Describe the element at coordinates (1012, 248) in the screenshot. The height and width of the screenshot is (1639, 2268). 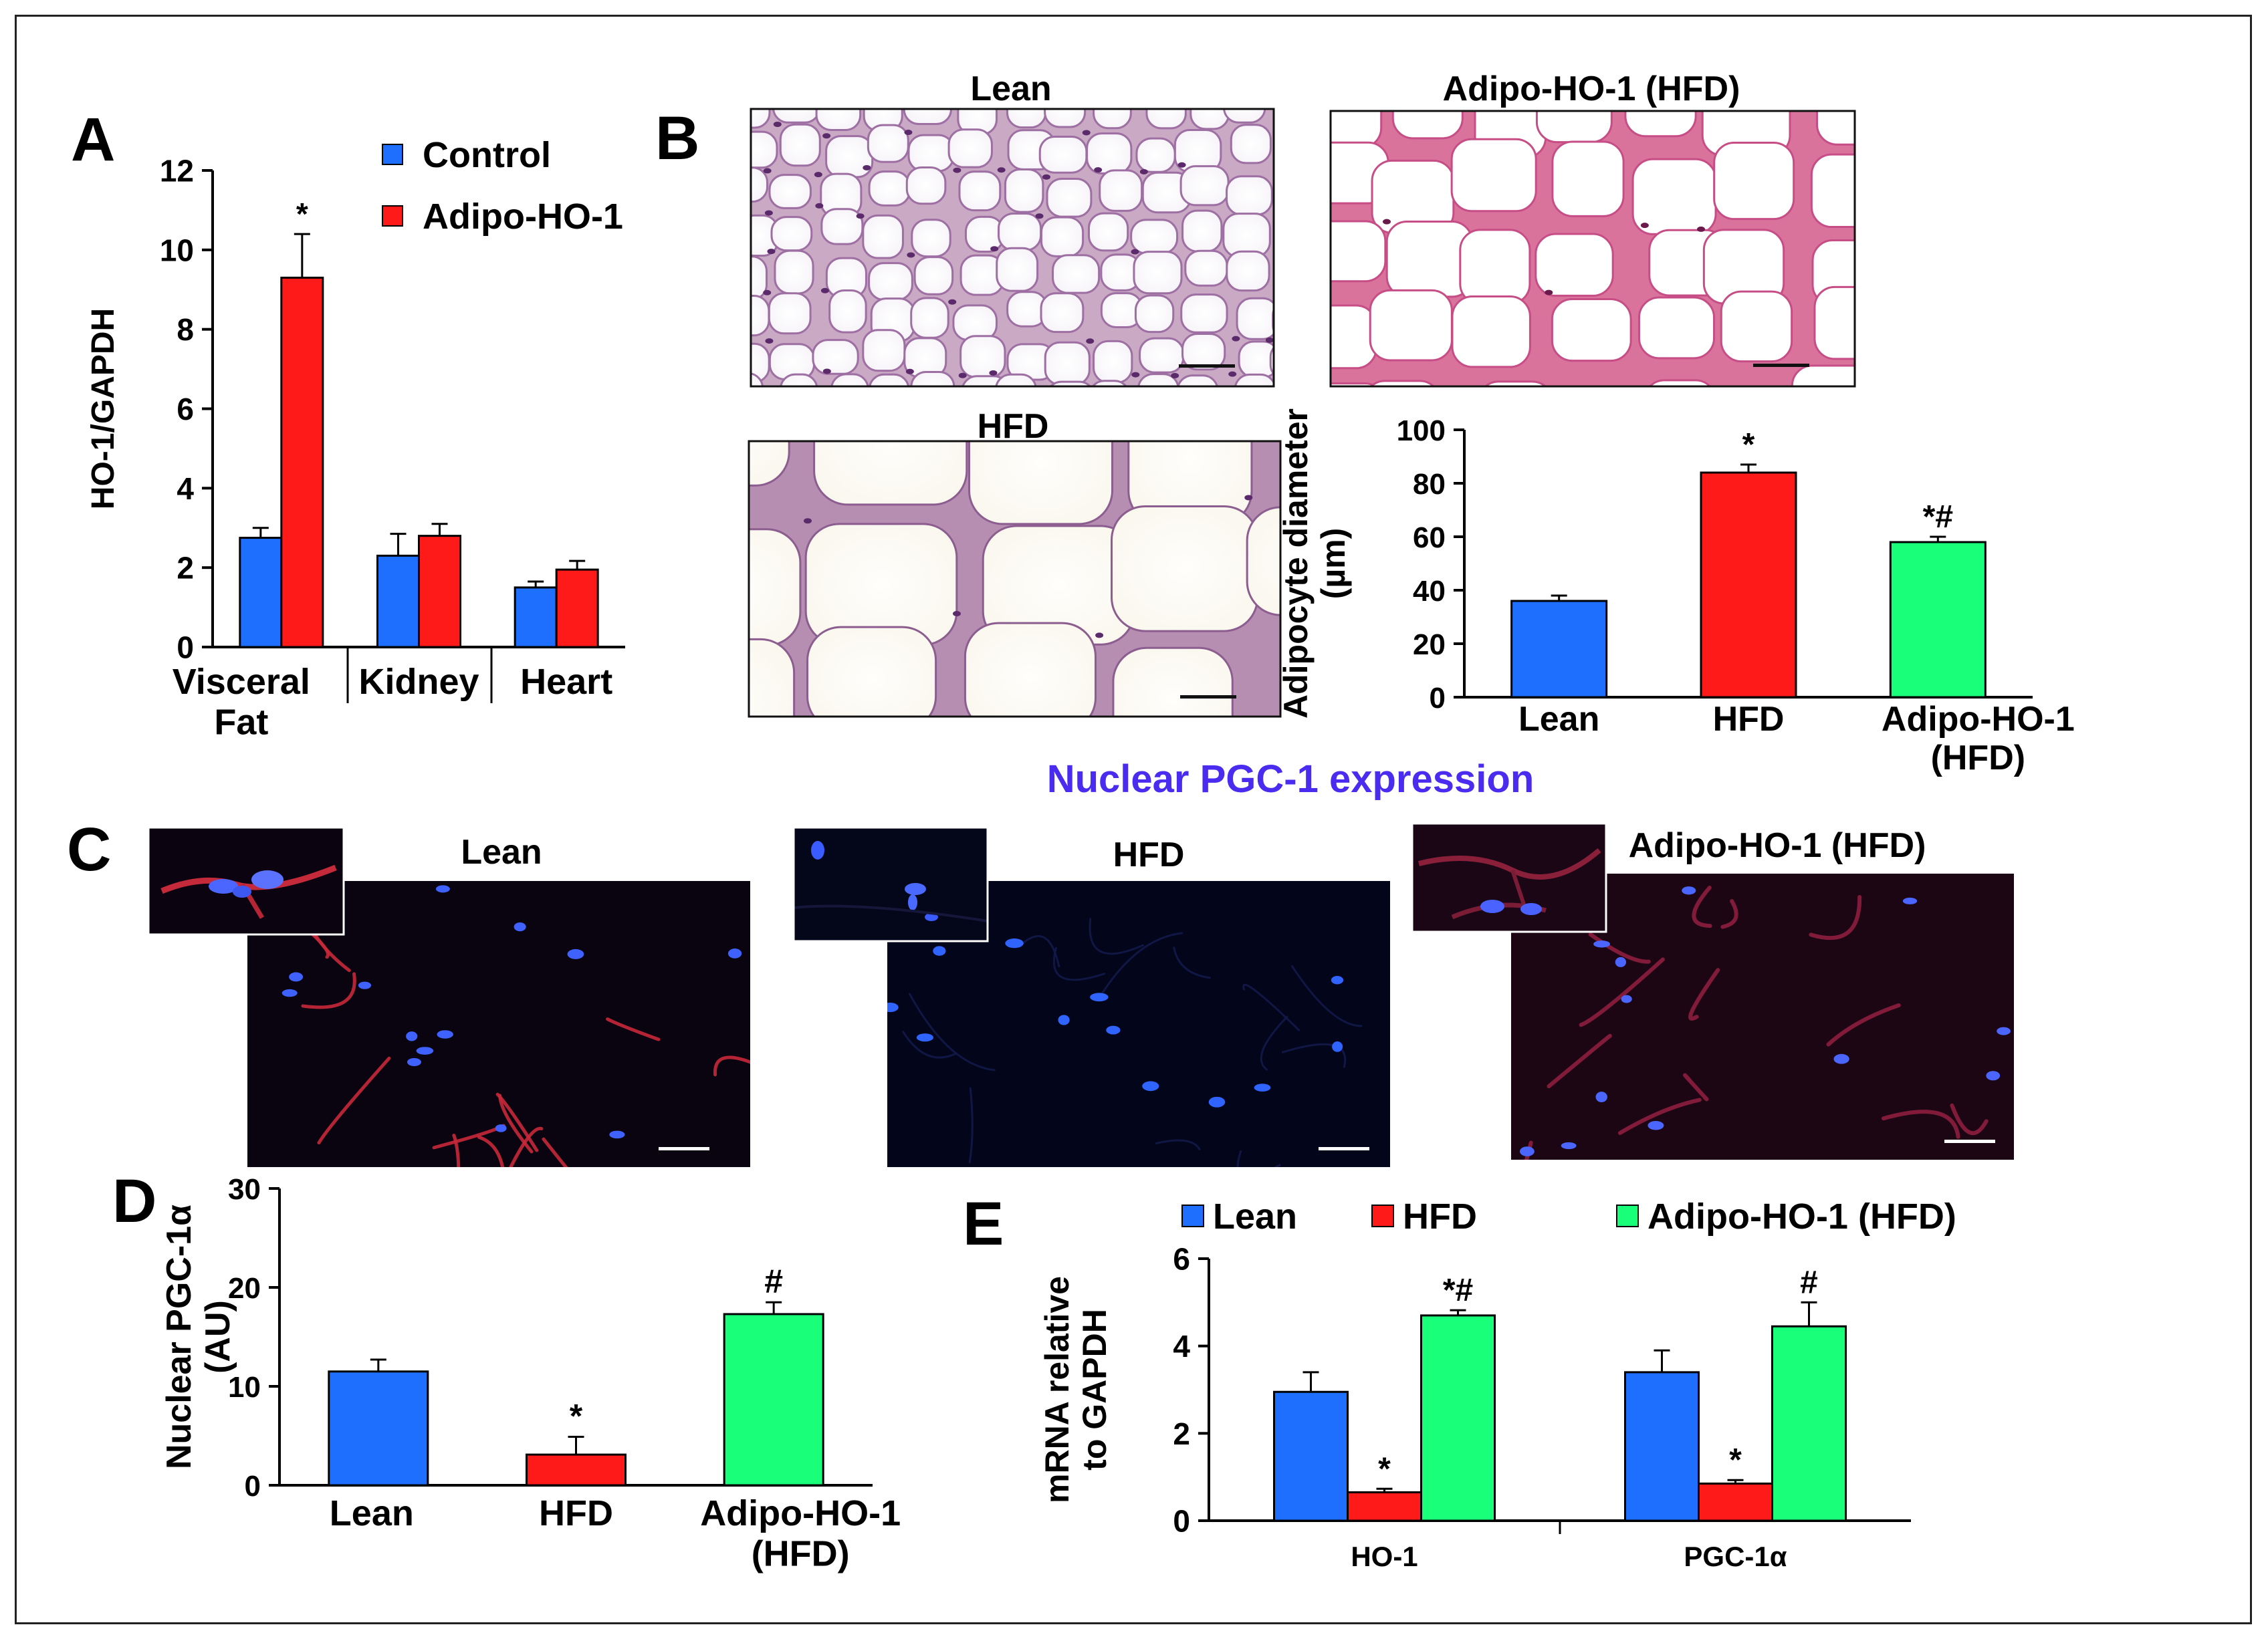
I see `he-image-lean` at that location.